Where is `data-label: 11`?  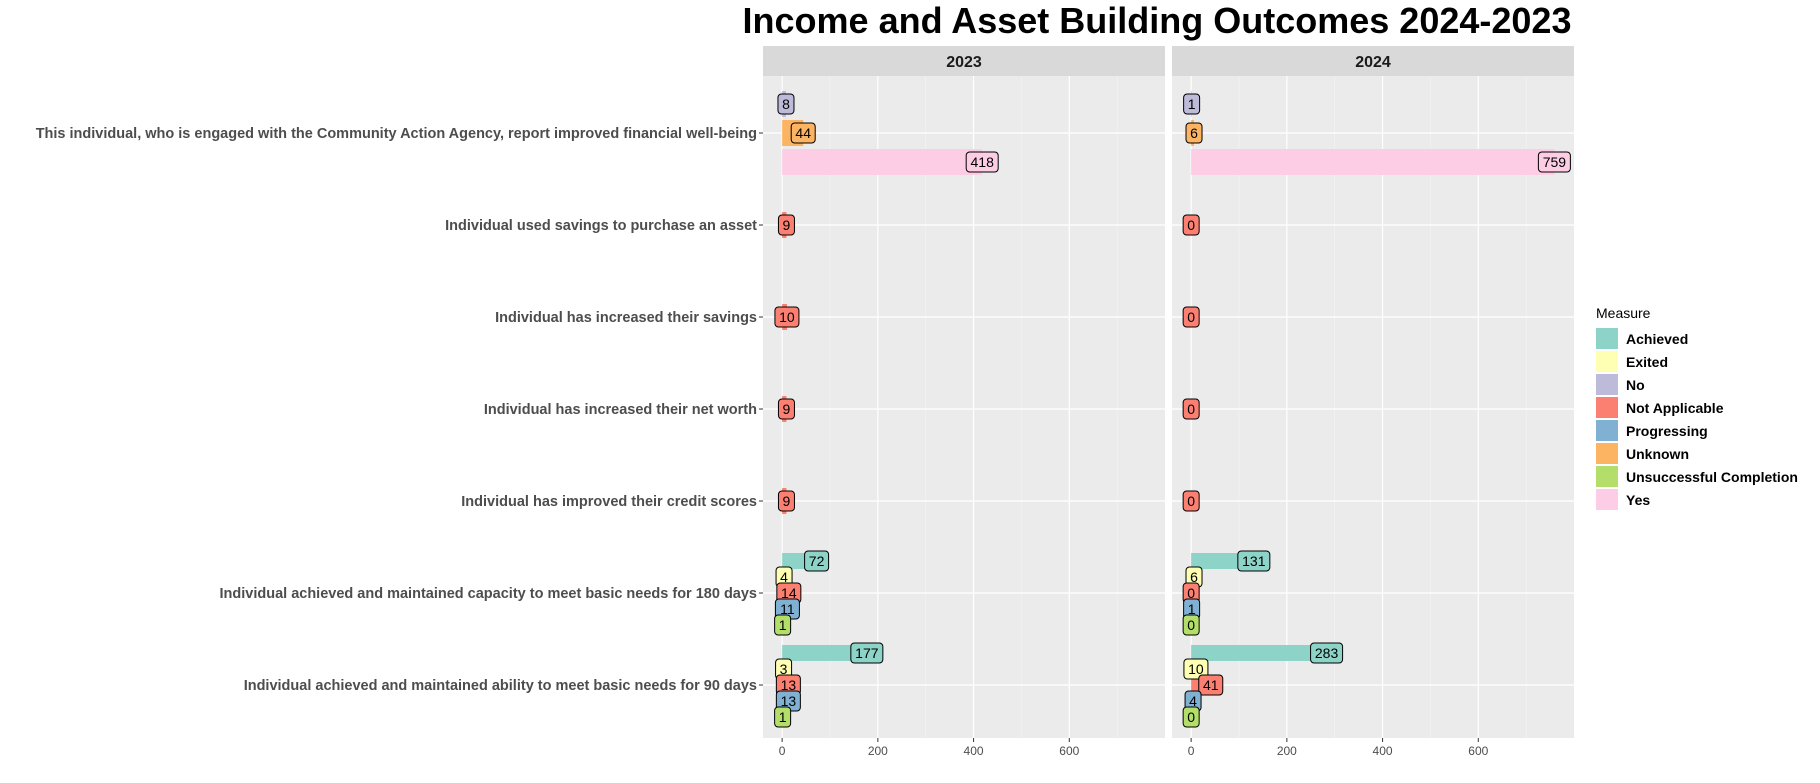
data-label: 11 is located at coordinates (787, 609).